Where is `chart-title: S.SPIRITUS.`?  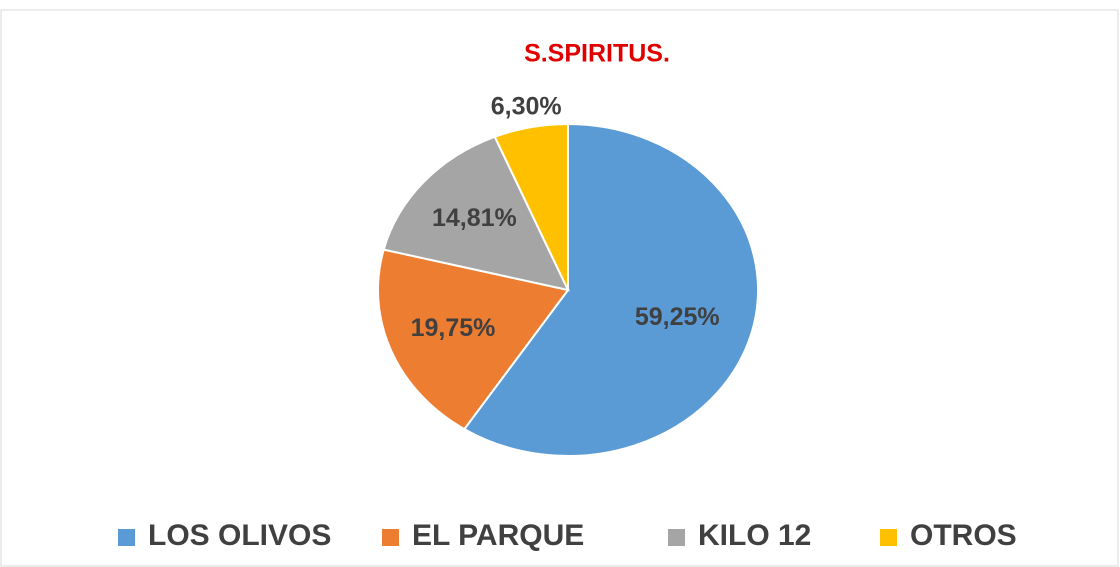
chart-title: S.SPIRITUS. is located at coordinates (597, 54).